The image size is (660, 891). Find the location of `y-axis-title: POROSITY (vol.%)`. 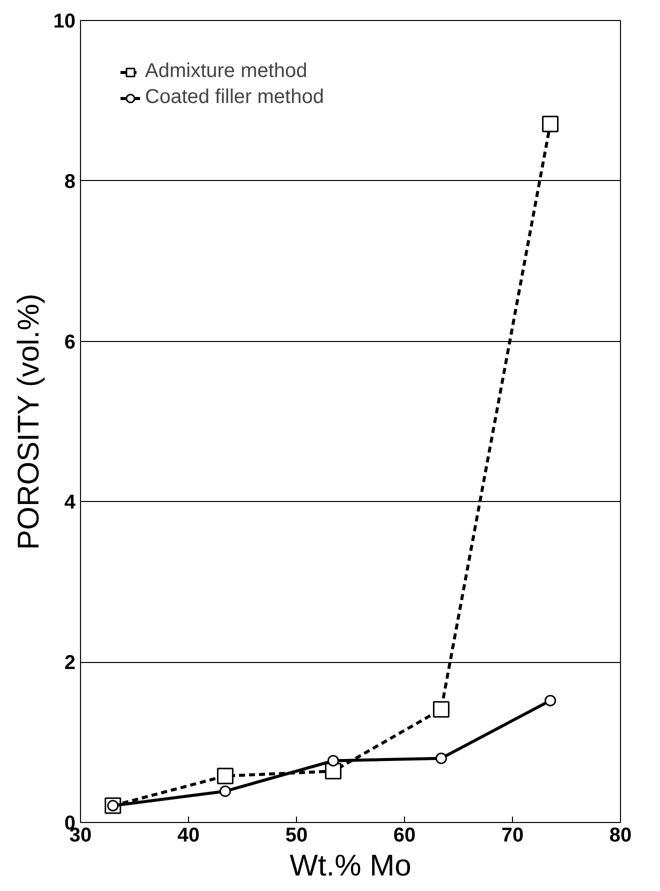

y-axis-title: POROSITY (vol.%) is located at coordinates (29, 422).